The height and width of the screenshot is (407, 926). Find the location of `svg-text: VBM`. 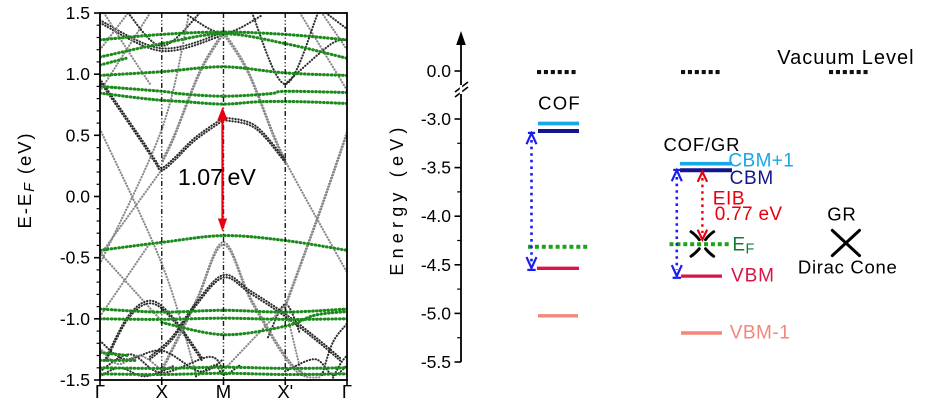

svg-text: VBM is located at coordinates (753, 276).